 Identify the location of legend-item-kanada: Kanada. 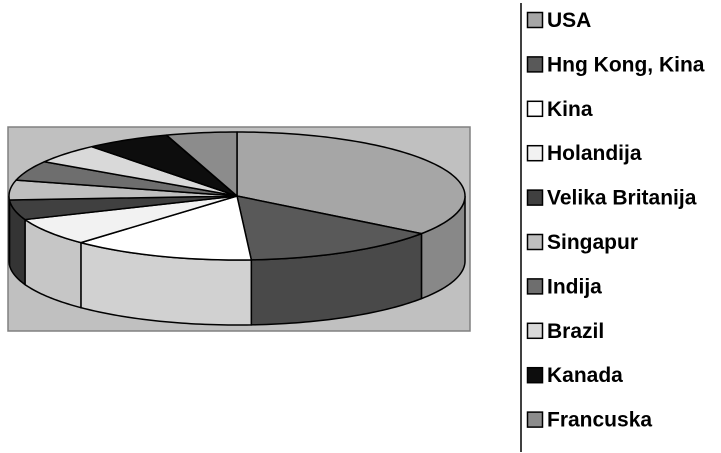
(574, 375).